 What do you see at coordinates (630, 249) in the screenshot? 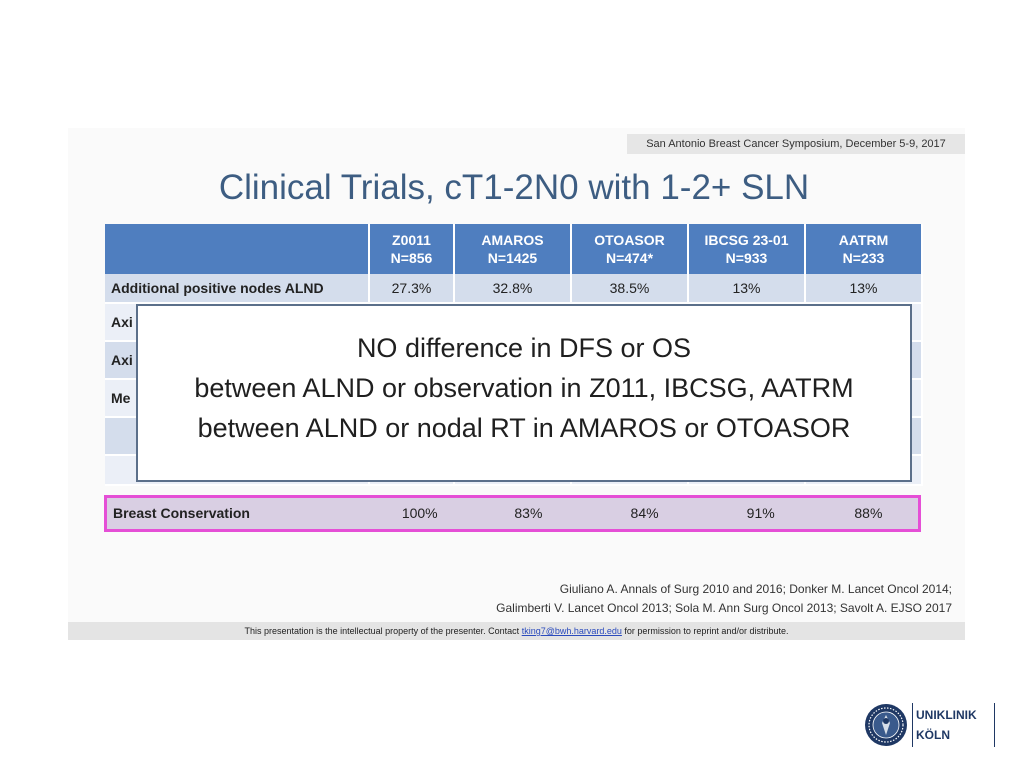
I see `header-cell: OTOASOR N=474*` at bounding box center [630, 249].